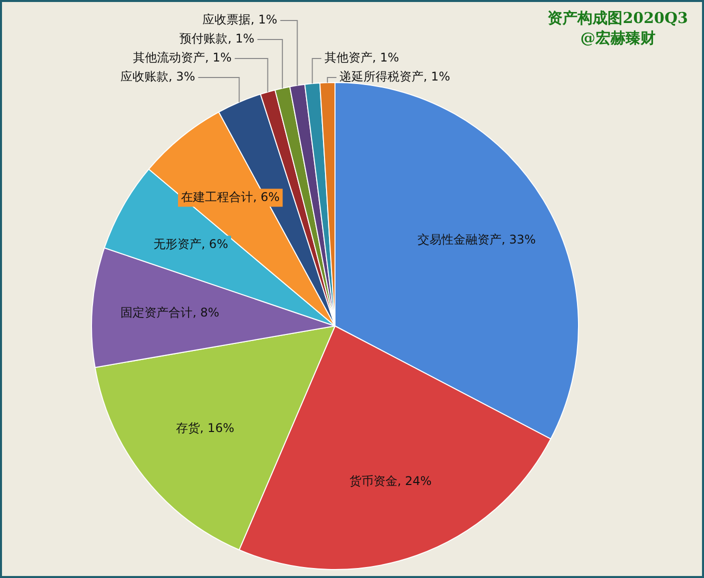 The height and width of the screenshot is (578, 704). Describe the element at coordinates (205, 427) in the screenshot. I see `slice-label: 存货, 16%` at that location.